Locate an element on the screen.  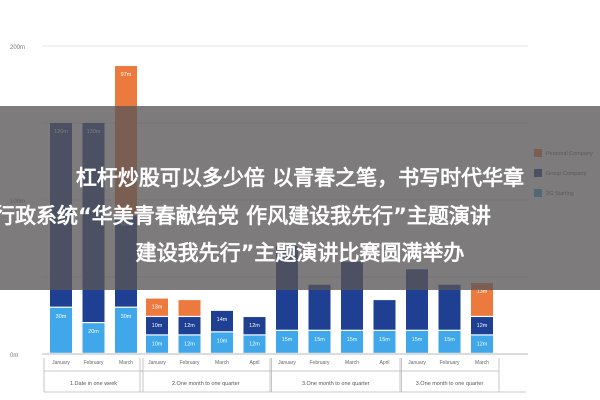
bar-value-label: 20m is located at coordinates (93, 332).